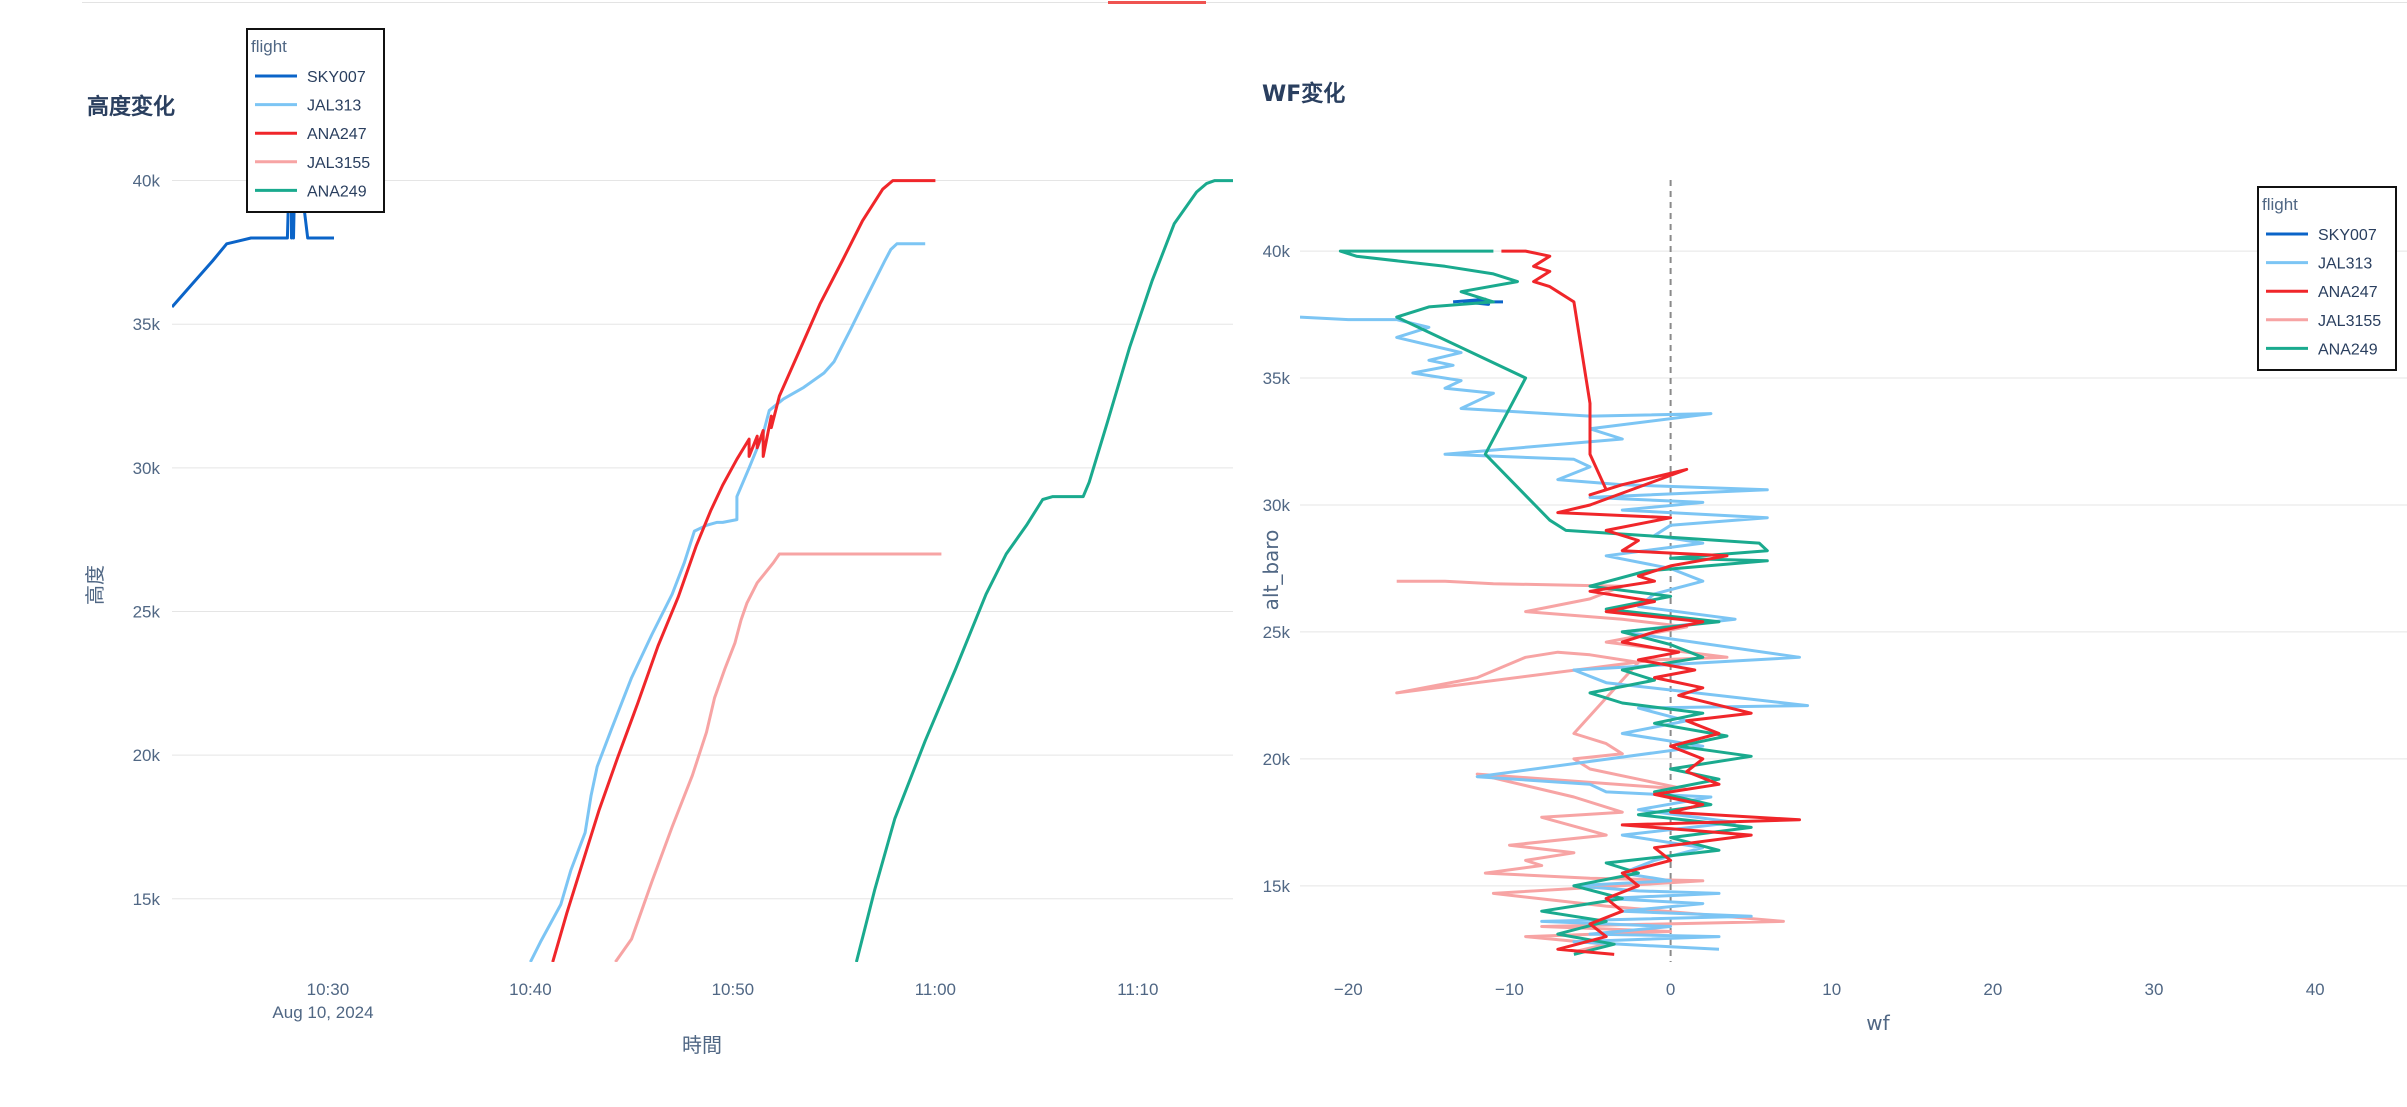 The image size is (2407, 1107). I want to click on x-tick-label: 40, so click(2315, 989).